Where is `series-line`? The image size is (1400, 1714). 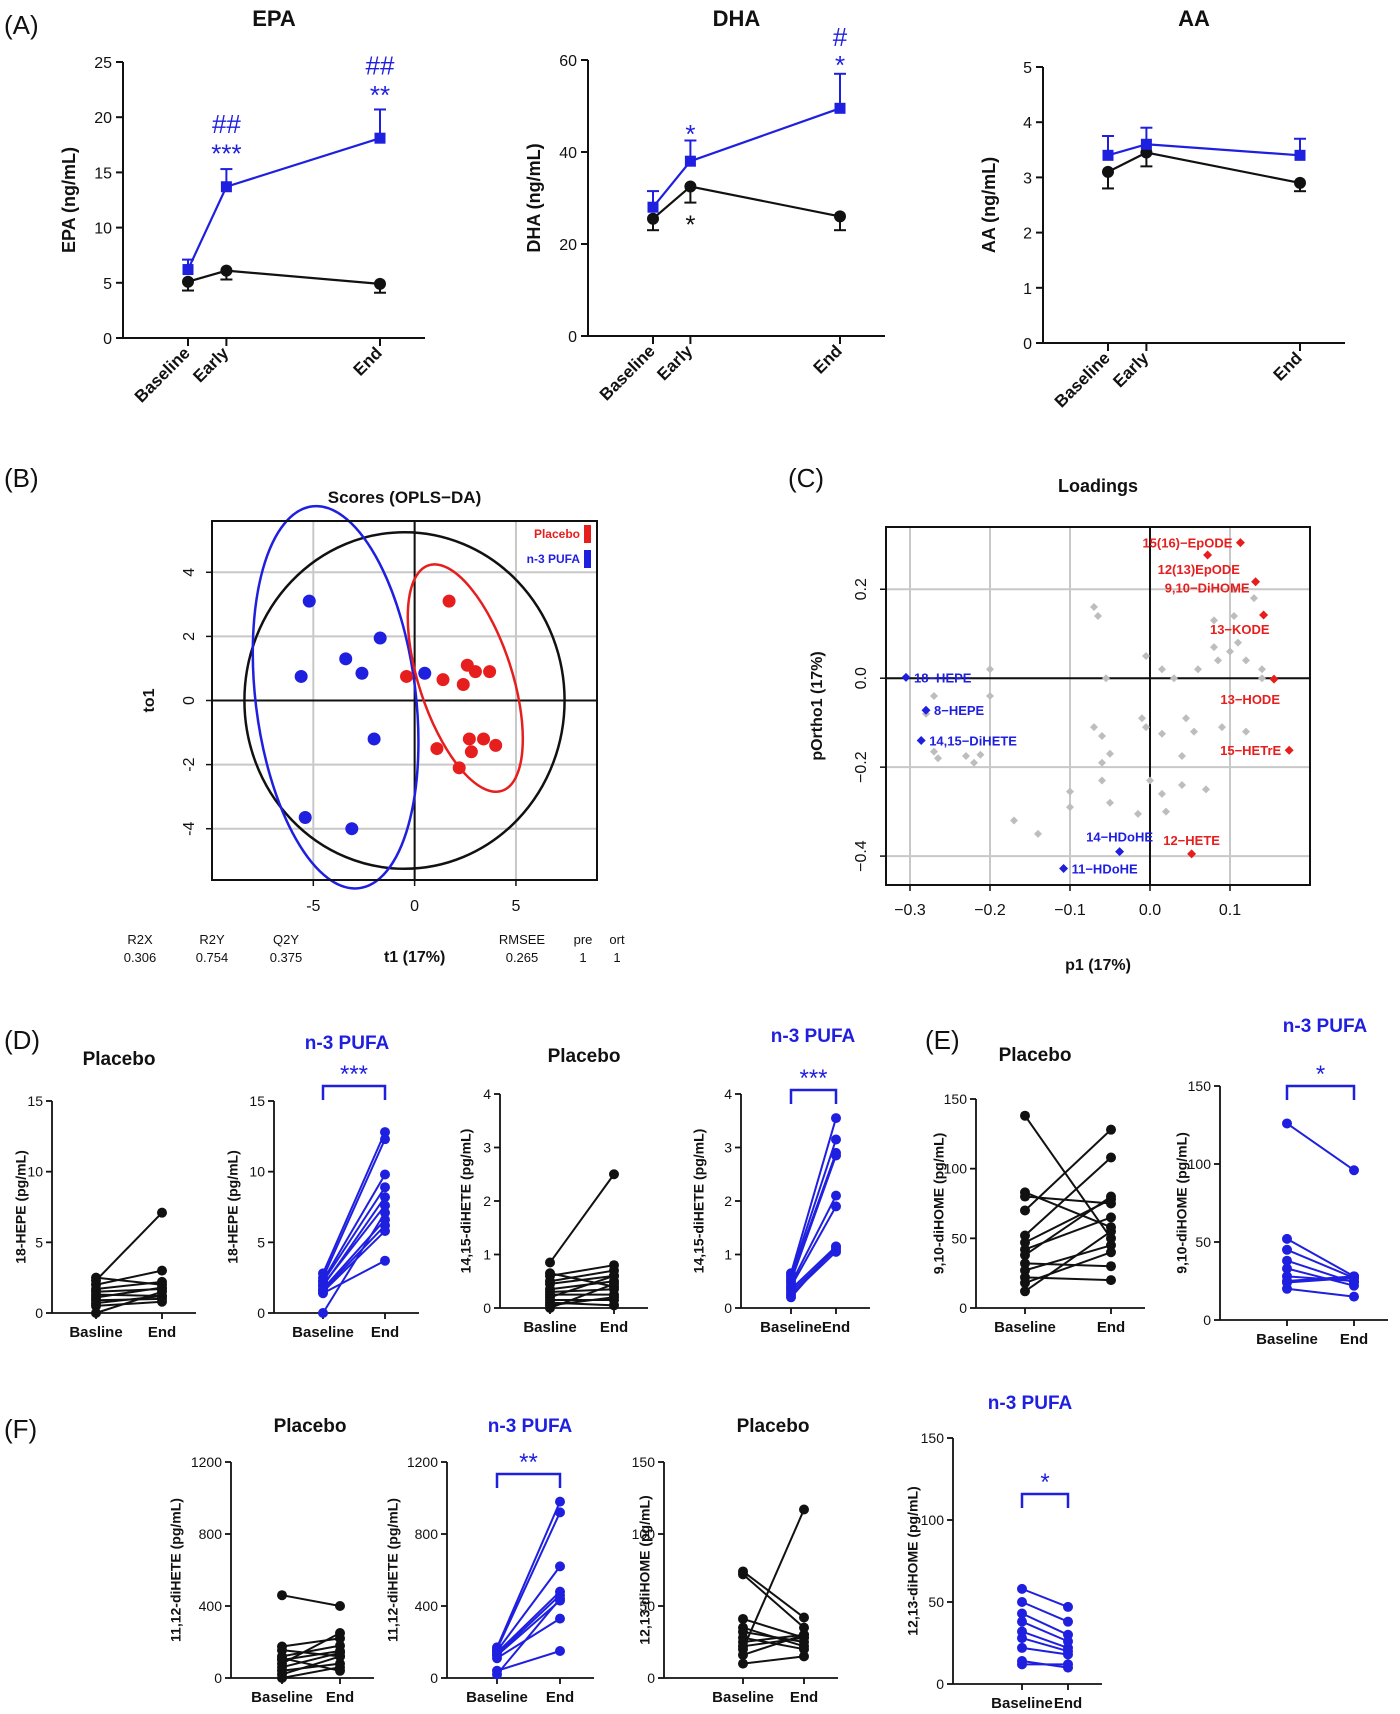 series-line is located at coordinates (1204, 150).